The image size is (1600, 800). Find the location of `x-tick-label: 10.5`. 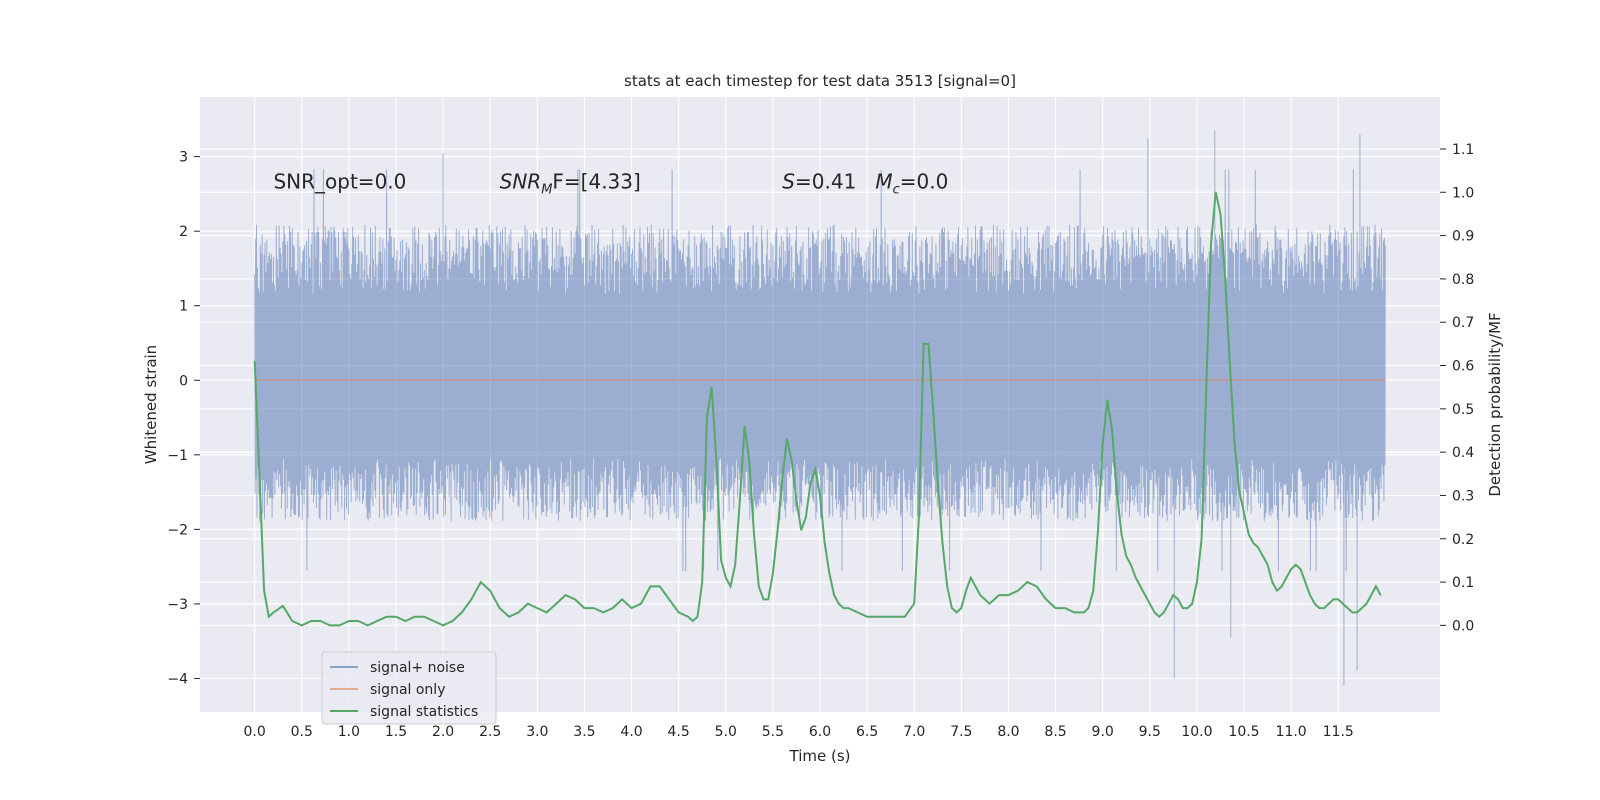

x-tick-label: 10.5 is located at coordinates (1243, 732).